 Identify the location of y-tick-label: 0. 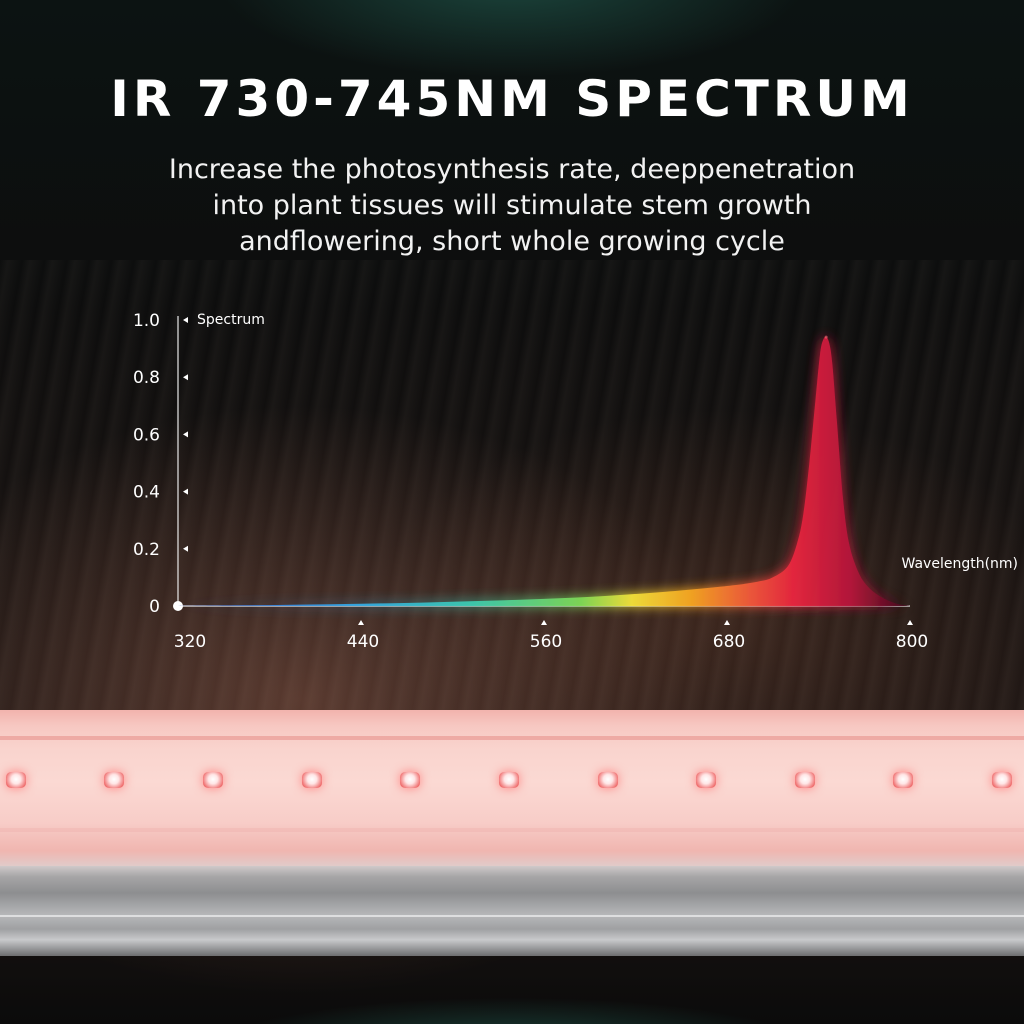
(154, 607).